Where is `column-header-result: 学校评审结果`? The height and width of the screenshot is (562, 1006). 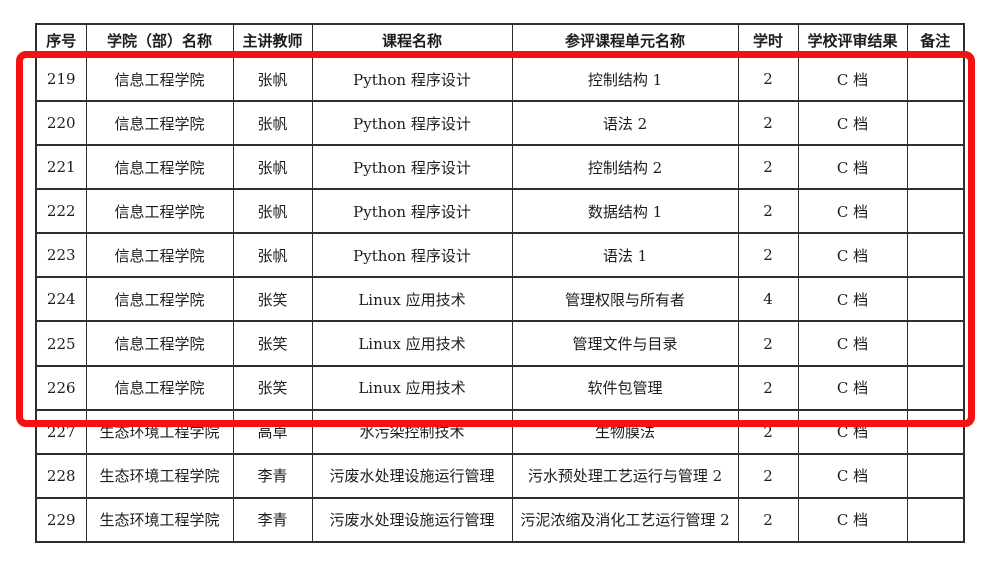
column-header-result: 学校评审结果 is located at coordinates (852, 40).